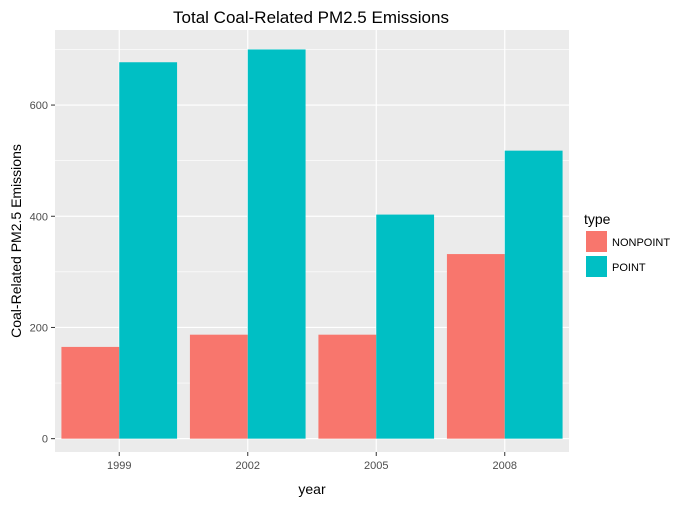 Image resolution: width=700 pixels, height=509 pixels. What do you see at coordinates (312, 489) in the screenshot?
I see `x-axis-label: year` at bounding box center [312, 489].